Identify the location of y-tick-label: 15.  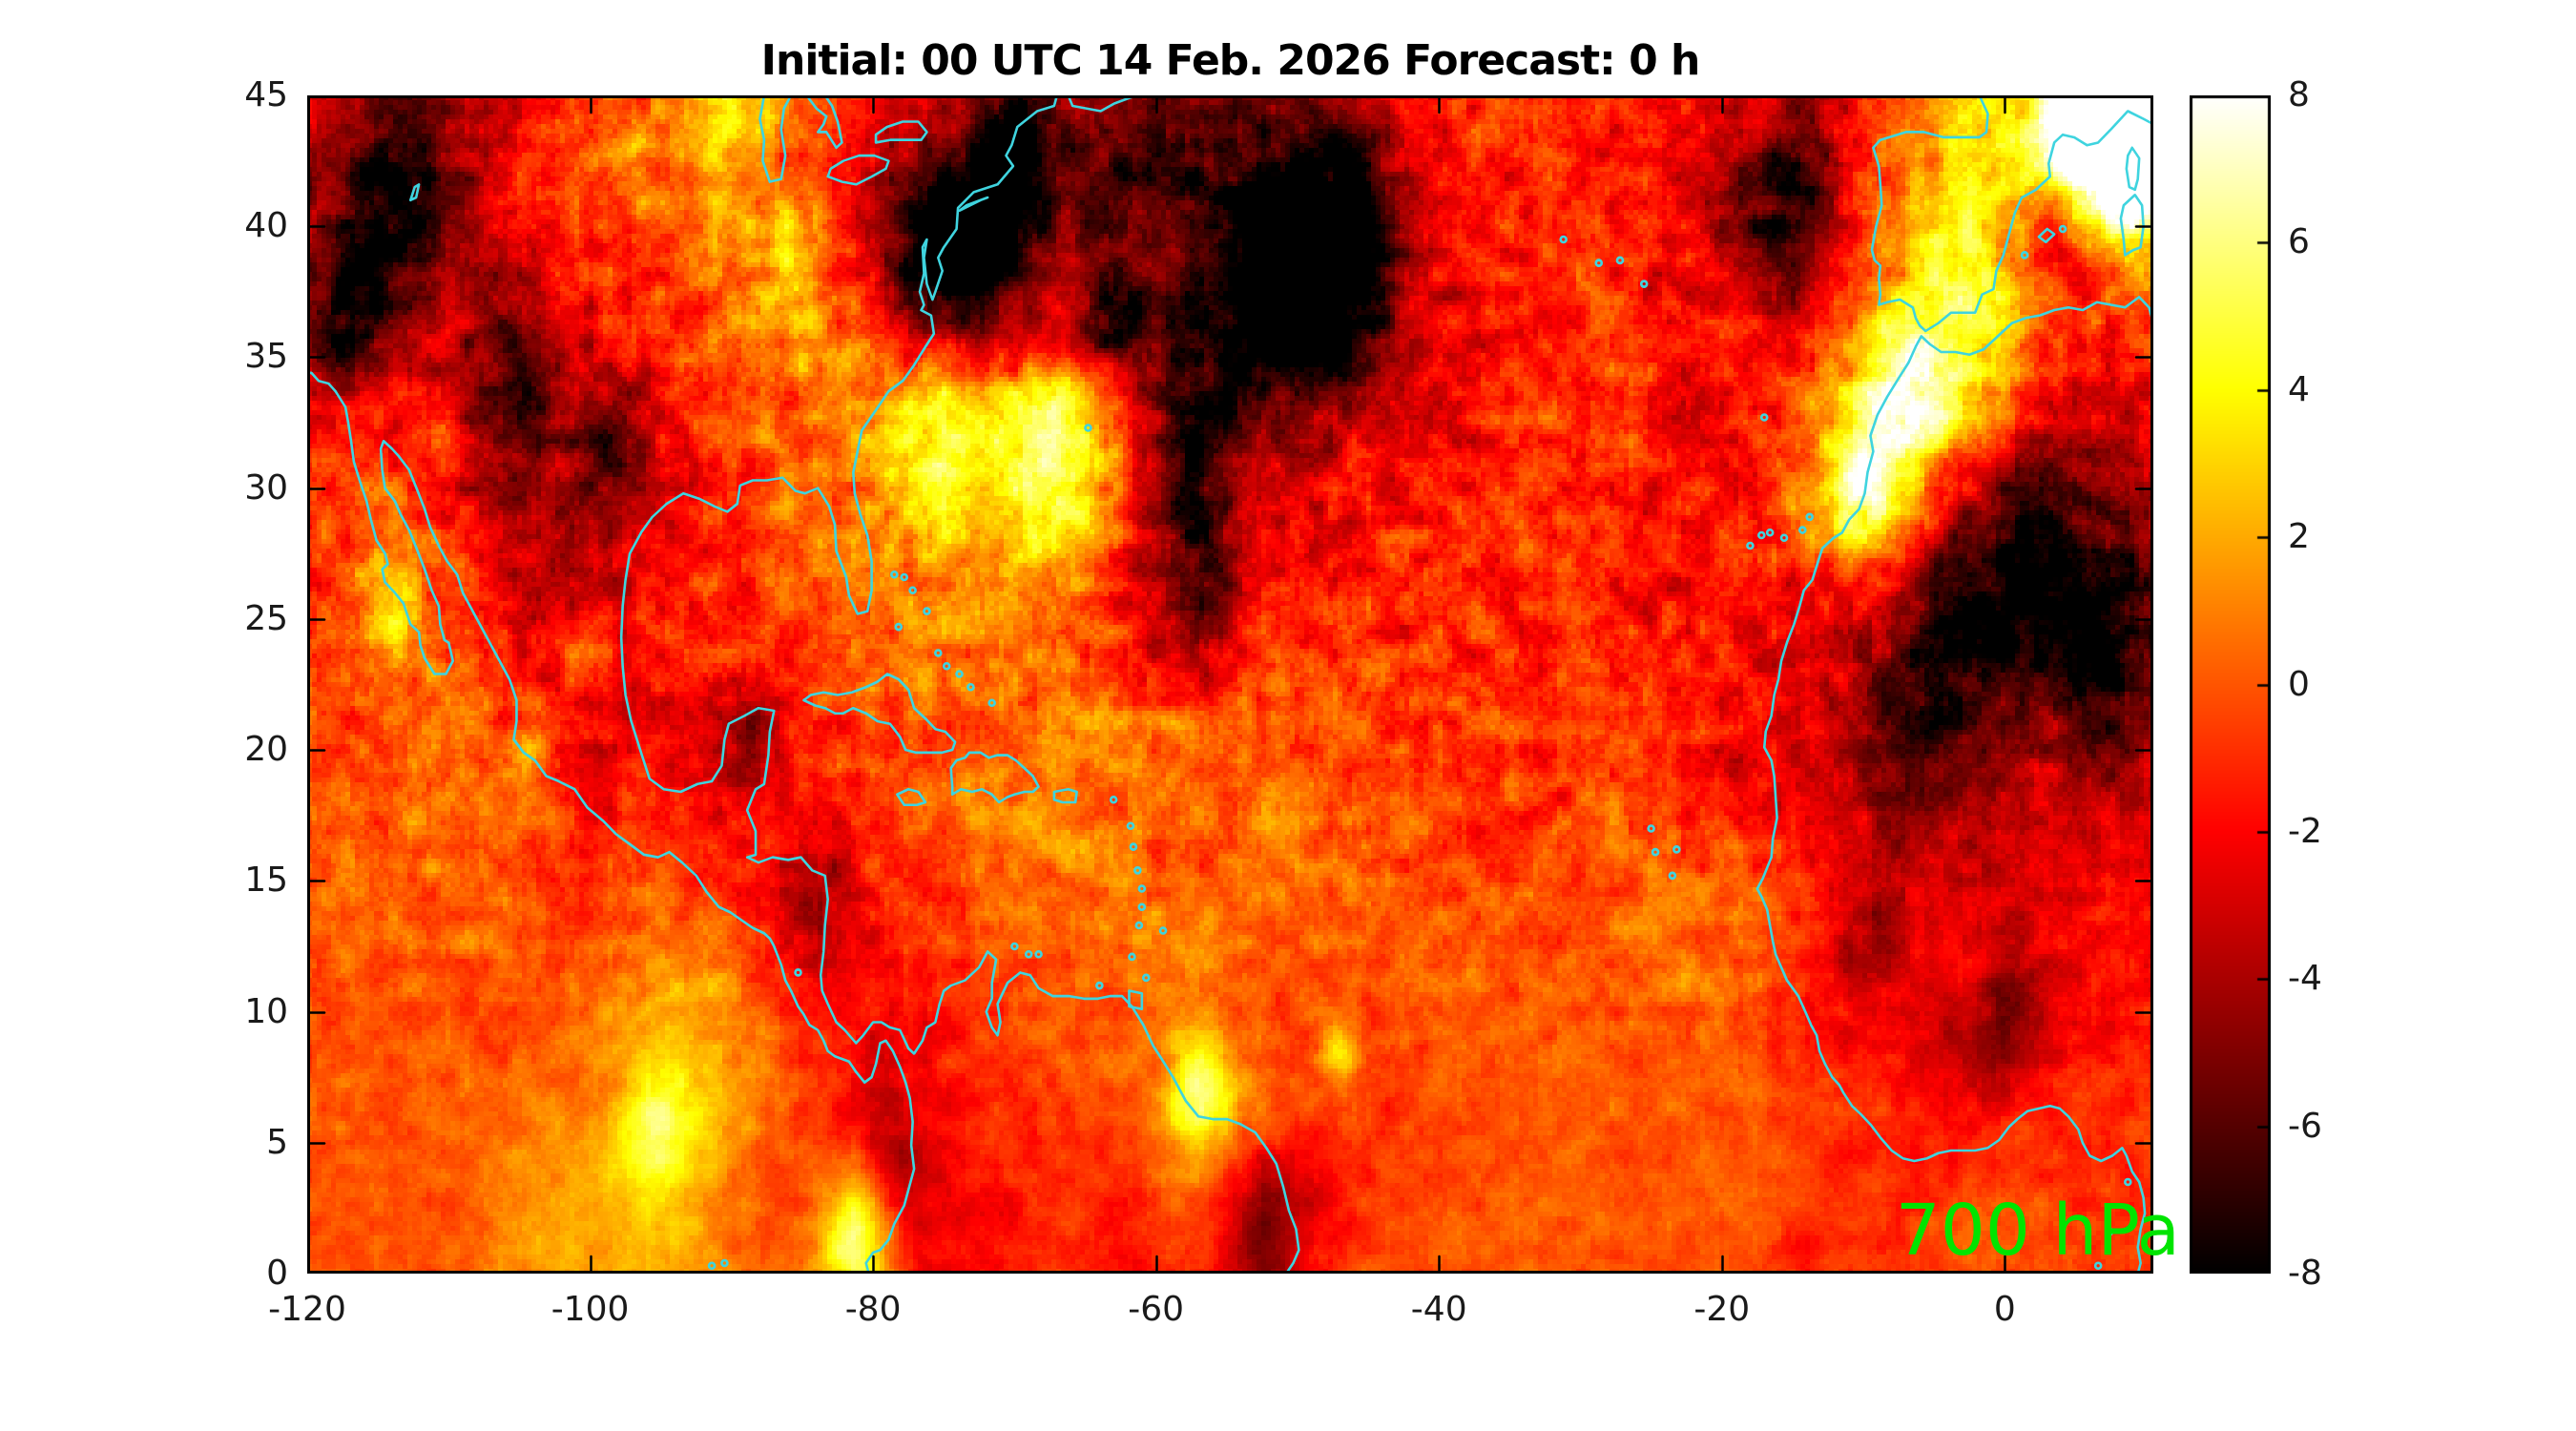
(266, 881).